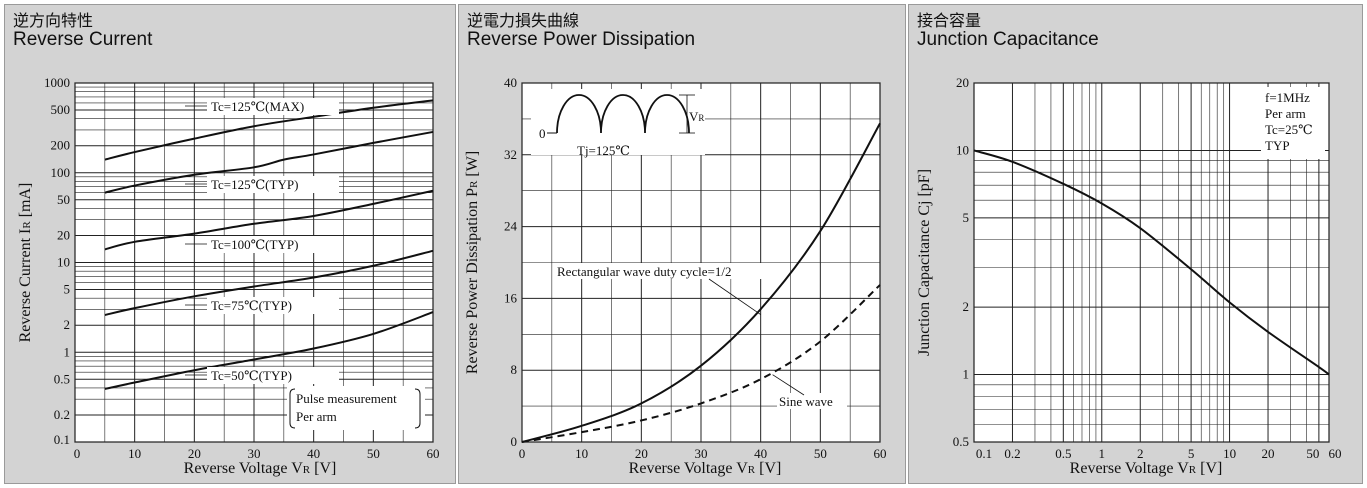 The width and height of the screenshot is (1367, 488). I want to click on reverse-current-title: Reverse Current, so click(83, 39).